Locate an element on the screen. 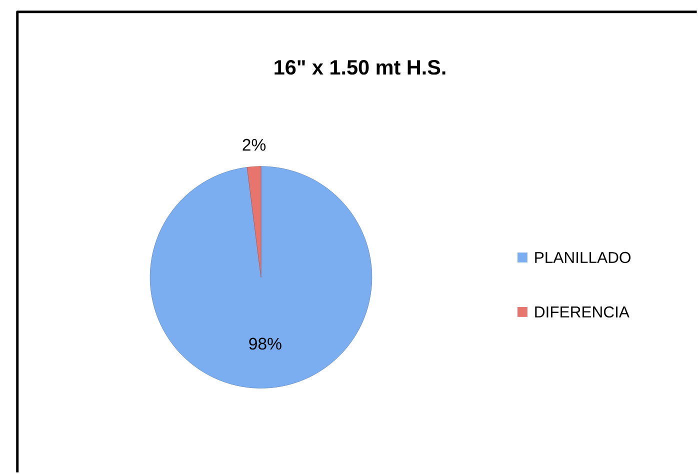  chart-title: 16" x 1.50 mt H.S. is located at coordinates (360, 67).